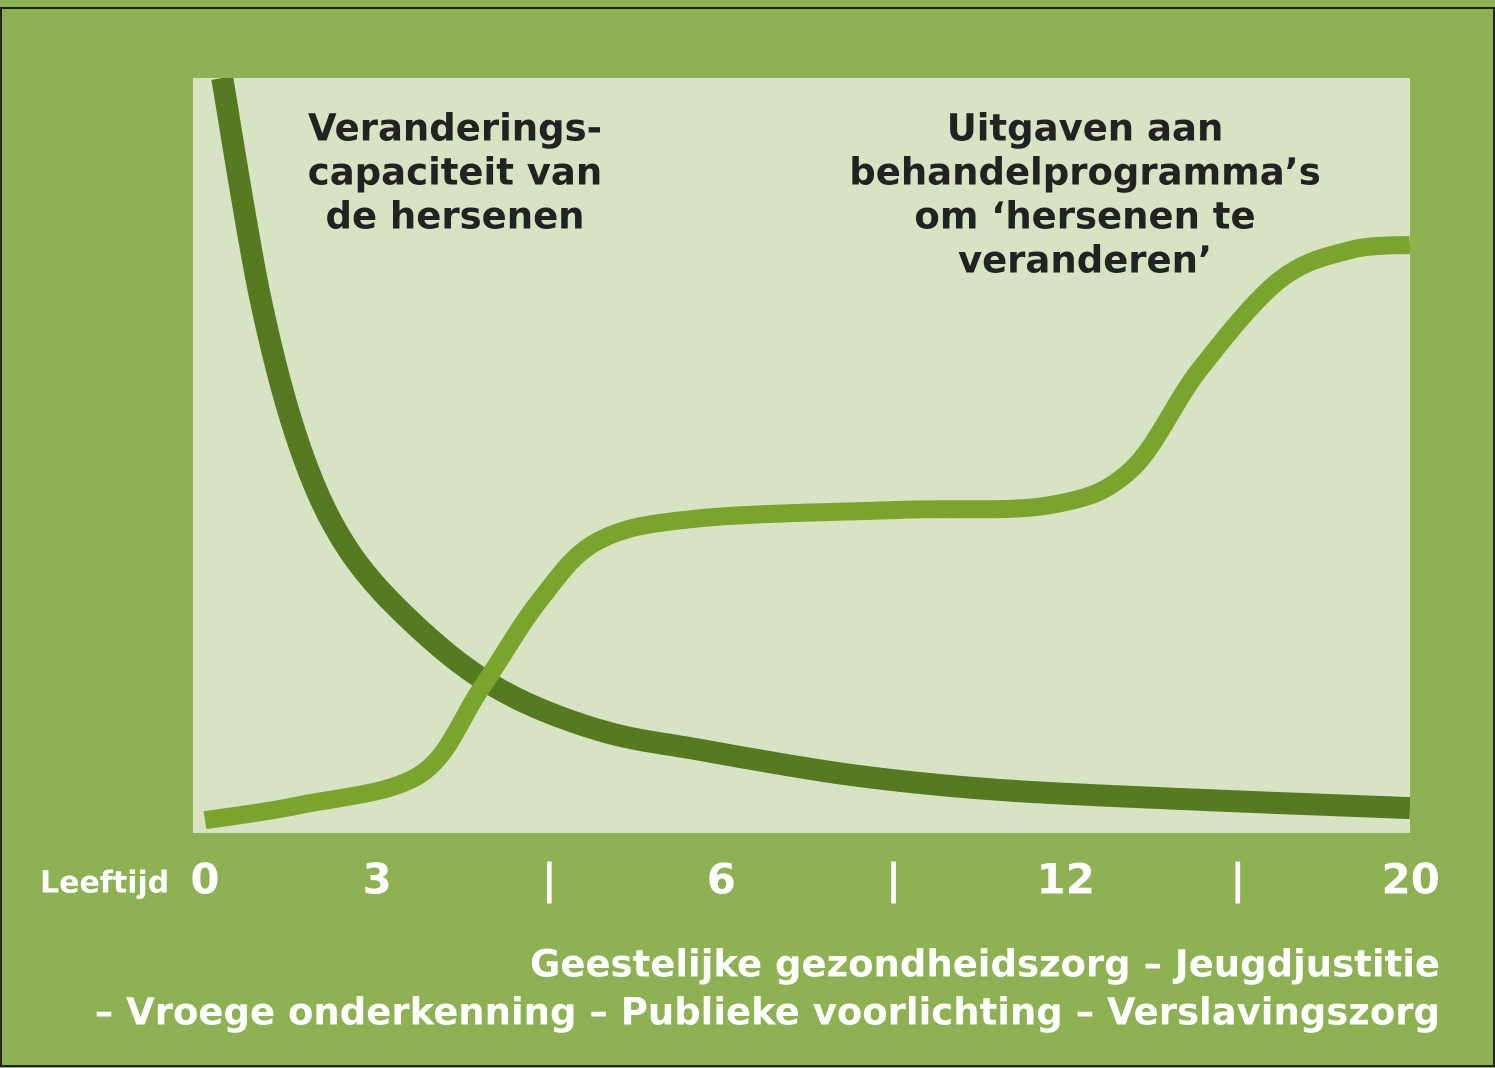  Describe the element at coordinates (1084, 216) in the screenshot. I see `series-label: om ‘hersenen te` at that location.